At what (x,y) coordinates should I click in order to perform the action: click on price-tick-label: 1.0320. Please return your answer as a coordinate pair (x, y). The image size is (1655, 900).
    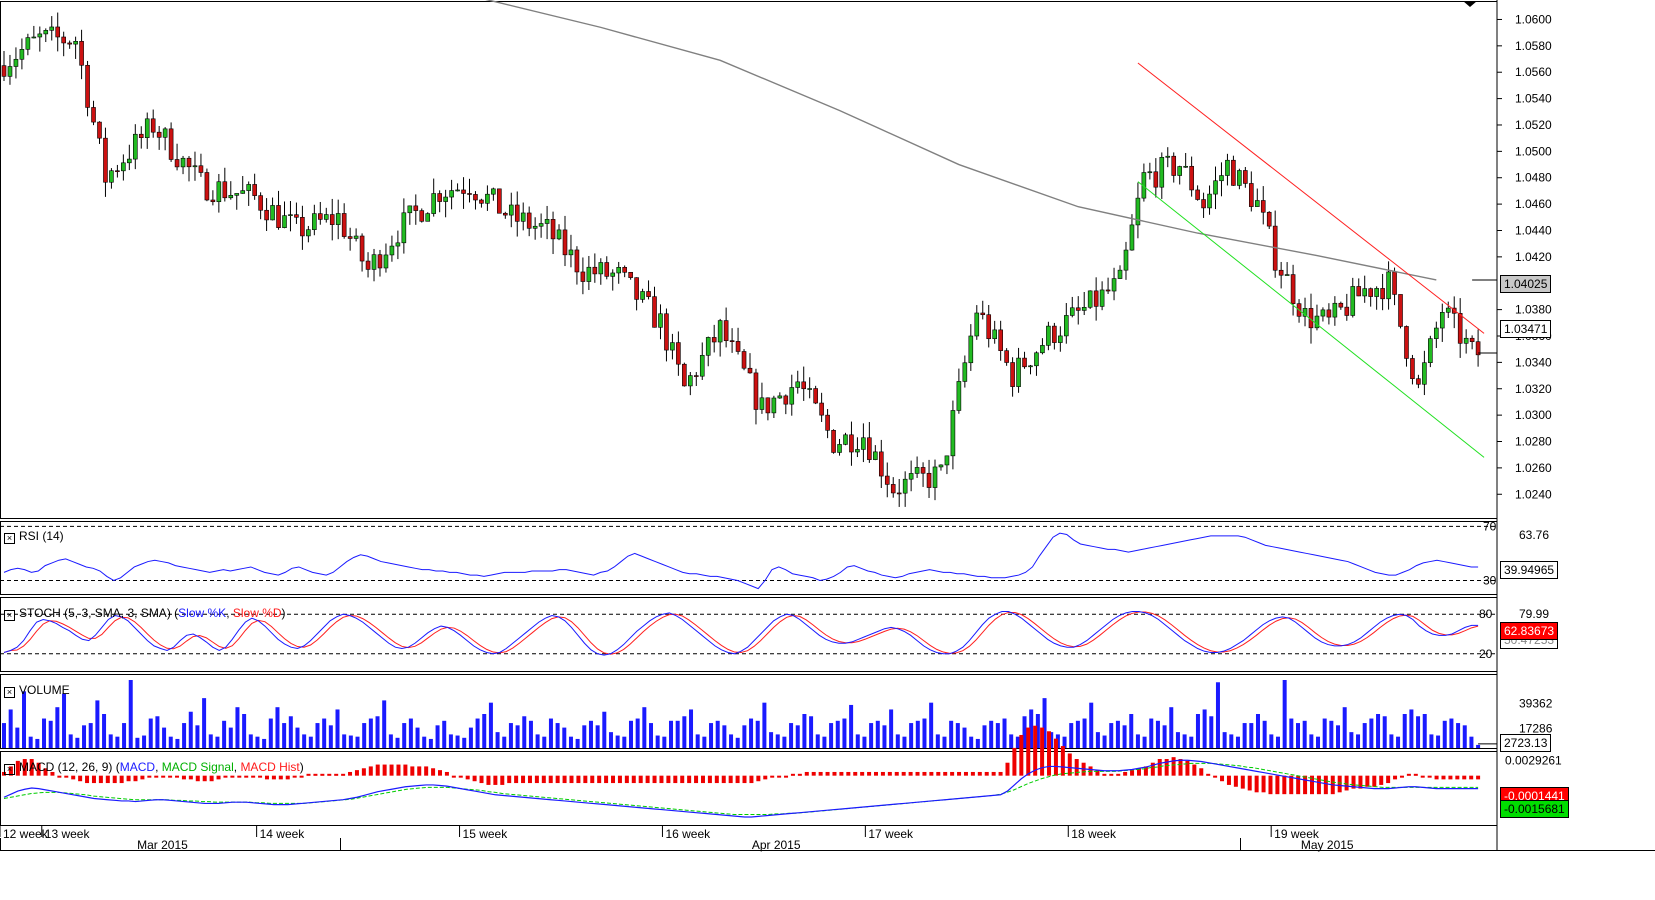
    Looking at the image, I should click on (1533, 389).